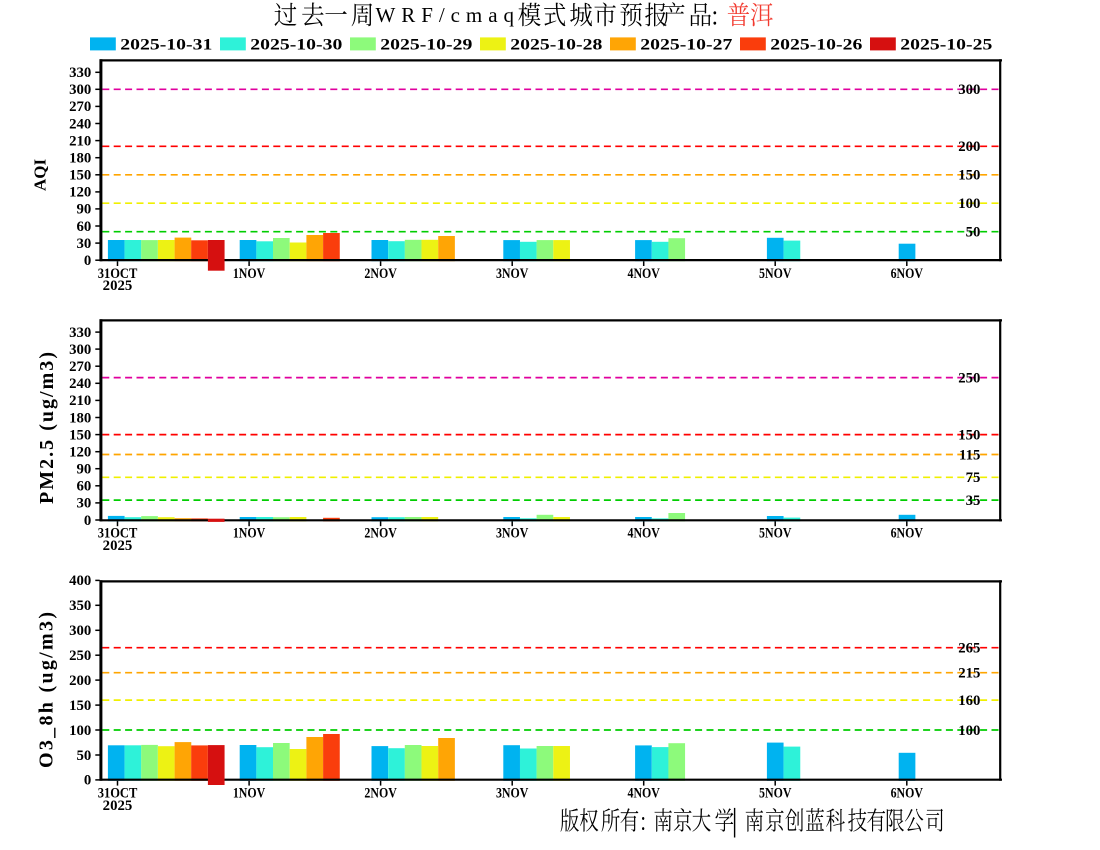 This screenshot has height=850, width=1100. What do you see at coordinates (946, 44) in the screenshot?
I see `svg-text: 2025-10-25` at bounding box center [946, 44].